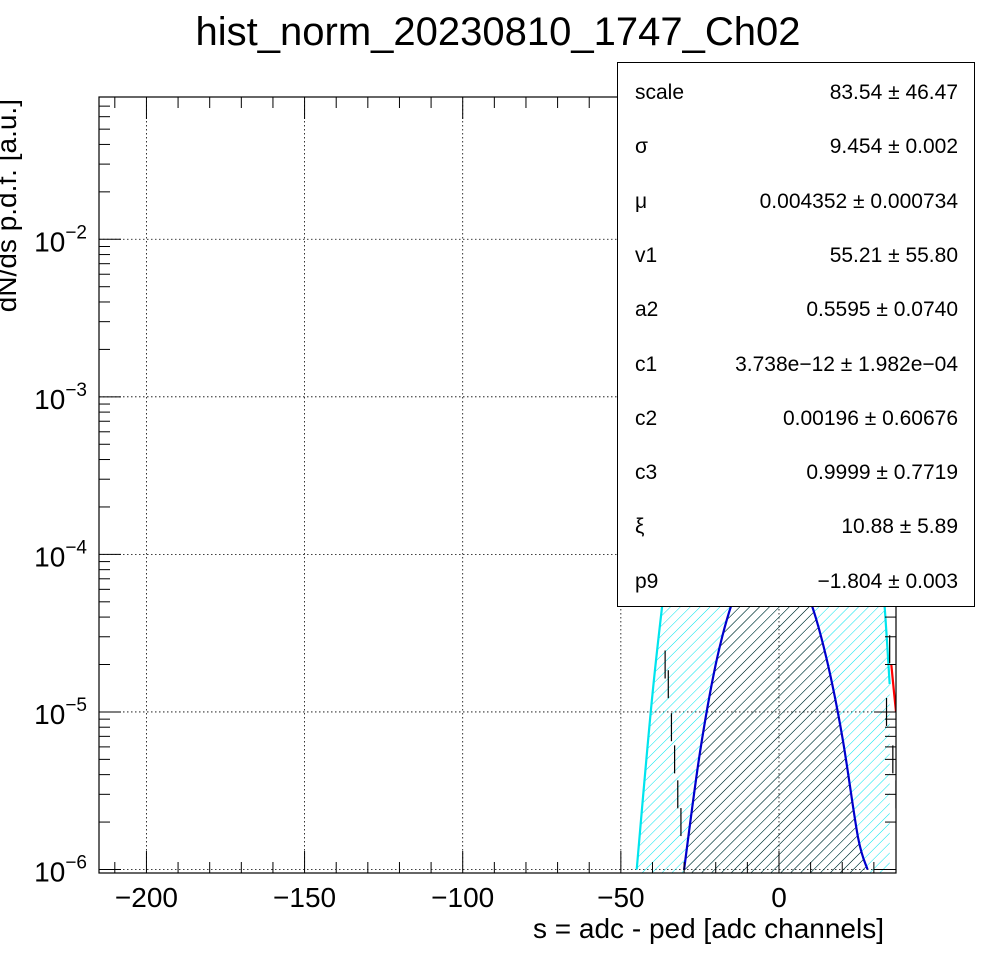 Image resolution: width=996 pixels, height=972 pixels. Describe the element at coordinates (646, 473) in the screenshot. I see `stat-name: c3` at that location.